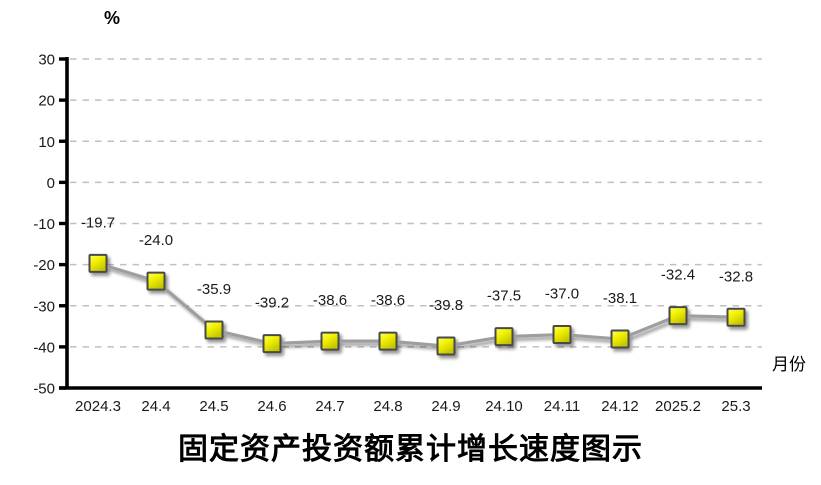  Describe the element at coordinates (562, 294) in the screenshot. I see `data-label: -37.0` at that location.